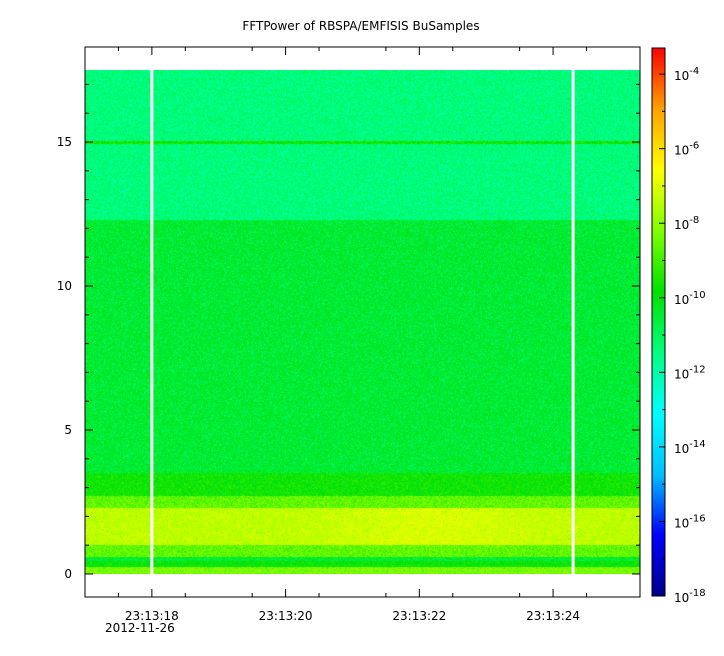  I want to click on colorbar-tick-label: 10⁻¹⁸, so click(690, 596).